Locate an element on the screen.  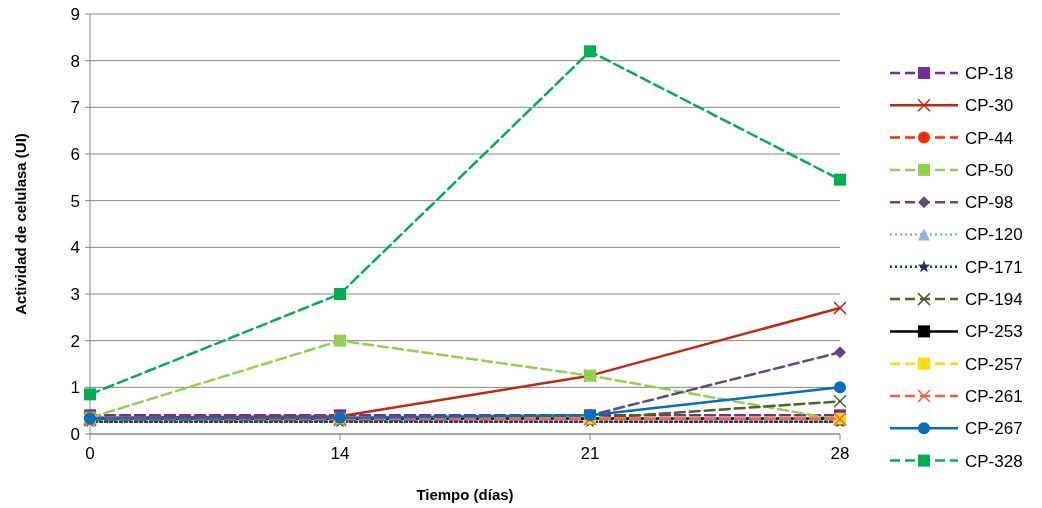
legend-label: CP-267 is located at coordinates (994, 429).